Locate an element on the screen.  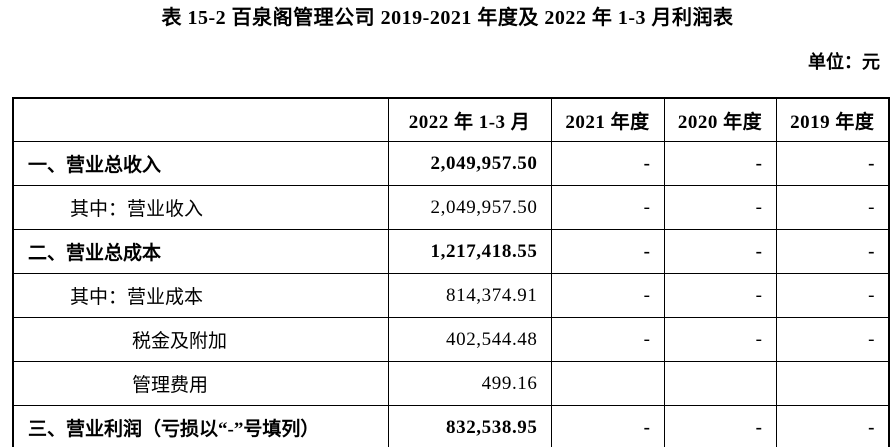
row-label: 二、营业总成本 is located at coordinates (200, 251).